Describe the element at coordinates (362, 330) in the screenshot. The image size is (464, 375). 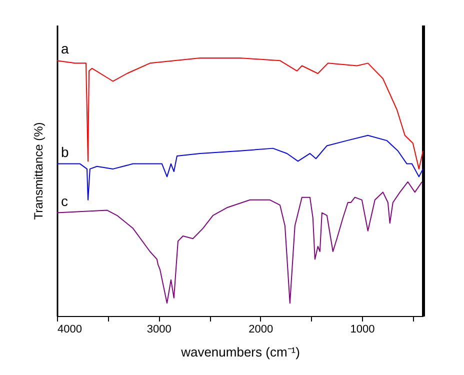
I see `x-tick-label: 1000` at that location.